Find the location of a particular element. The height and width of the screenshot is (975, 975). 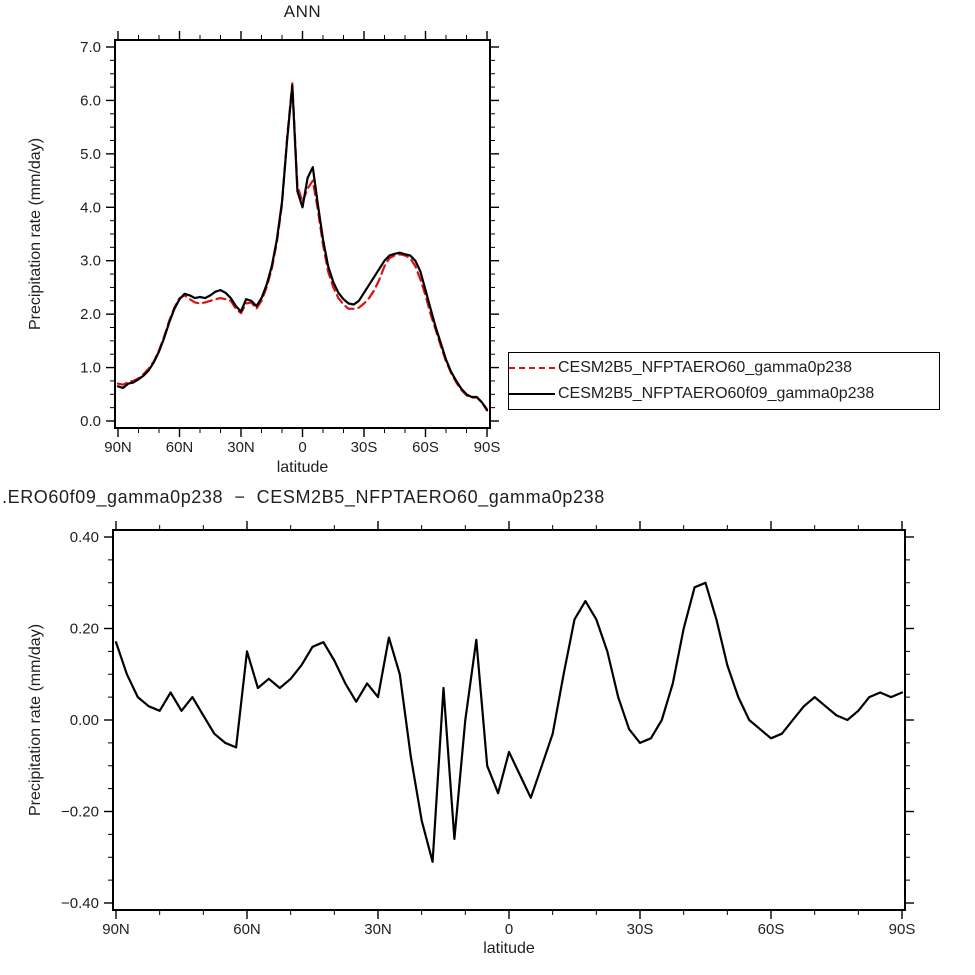

curve-solid is located at coordinates (302, 248).